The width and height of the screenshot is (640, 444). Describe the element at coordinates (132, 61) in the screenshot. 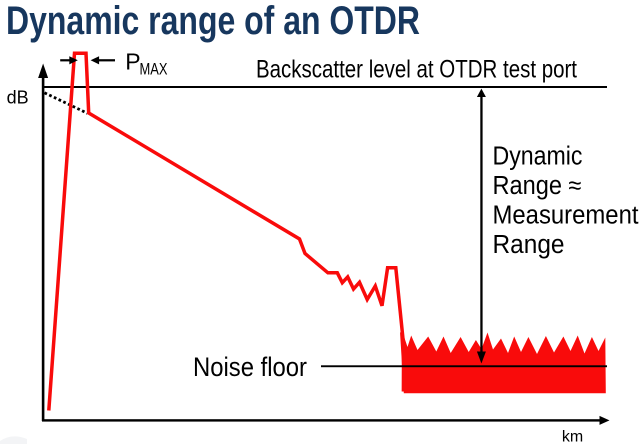

I see `svg-text: P` at that location.